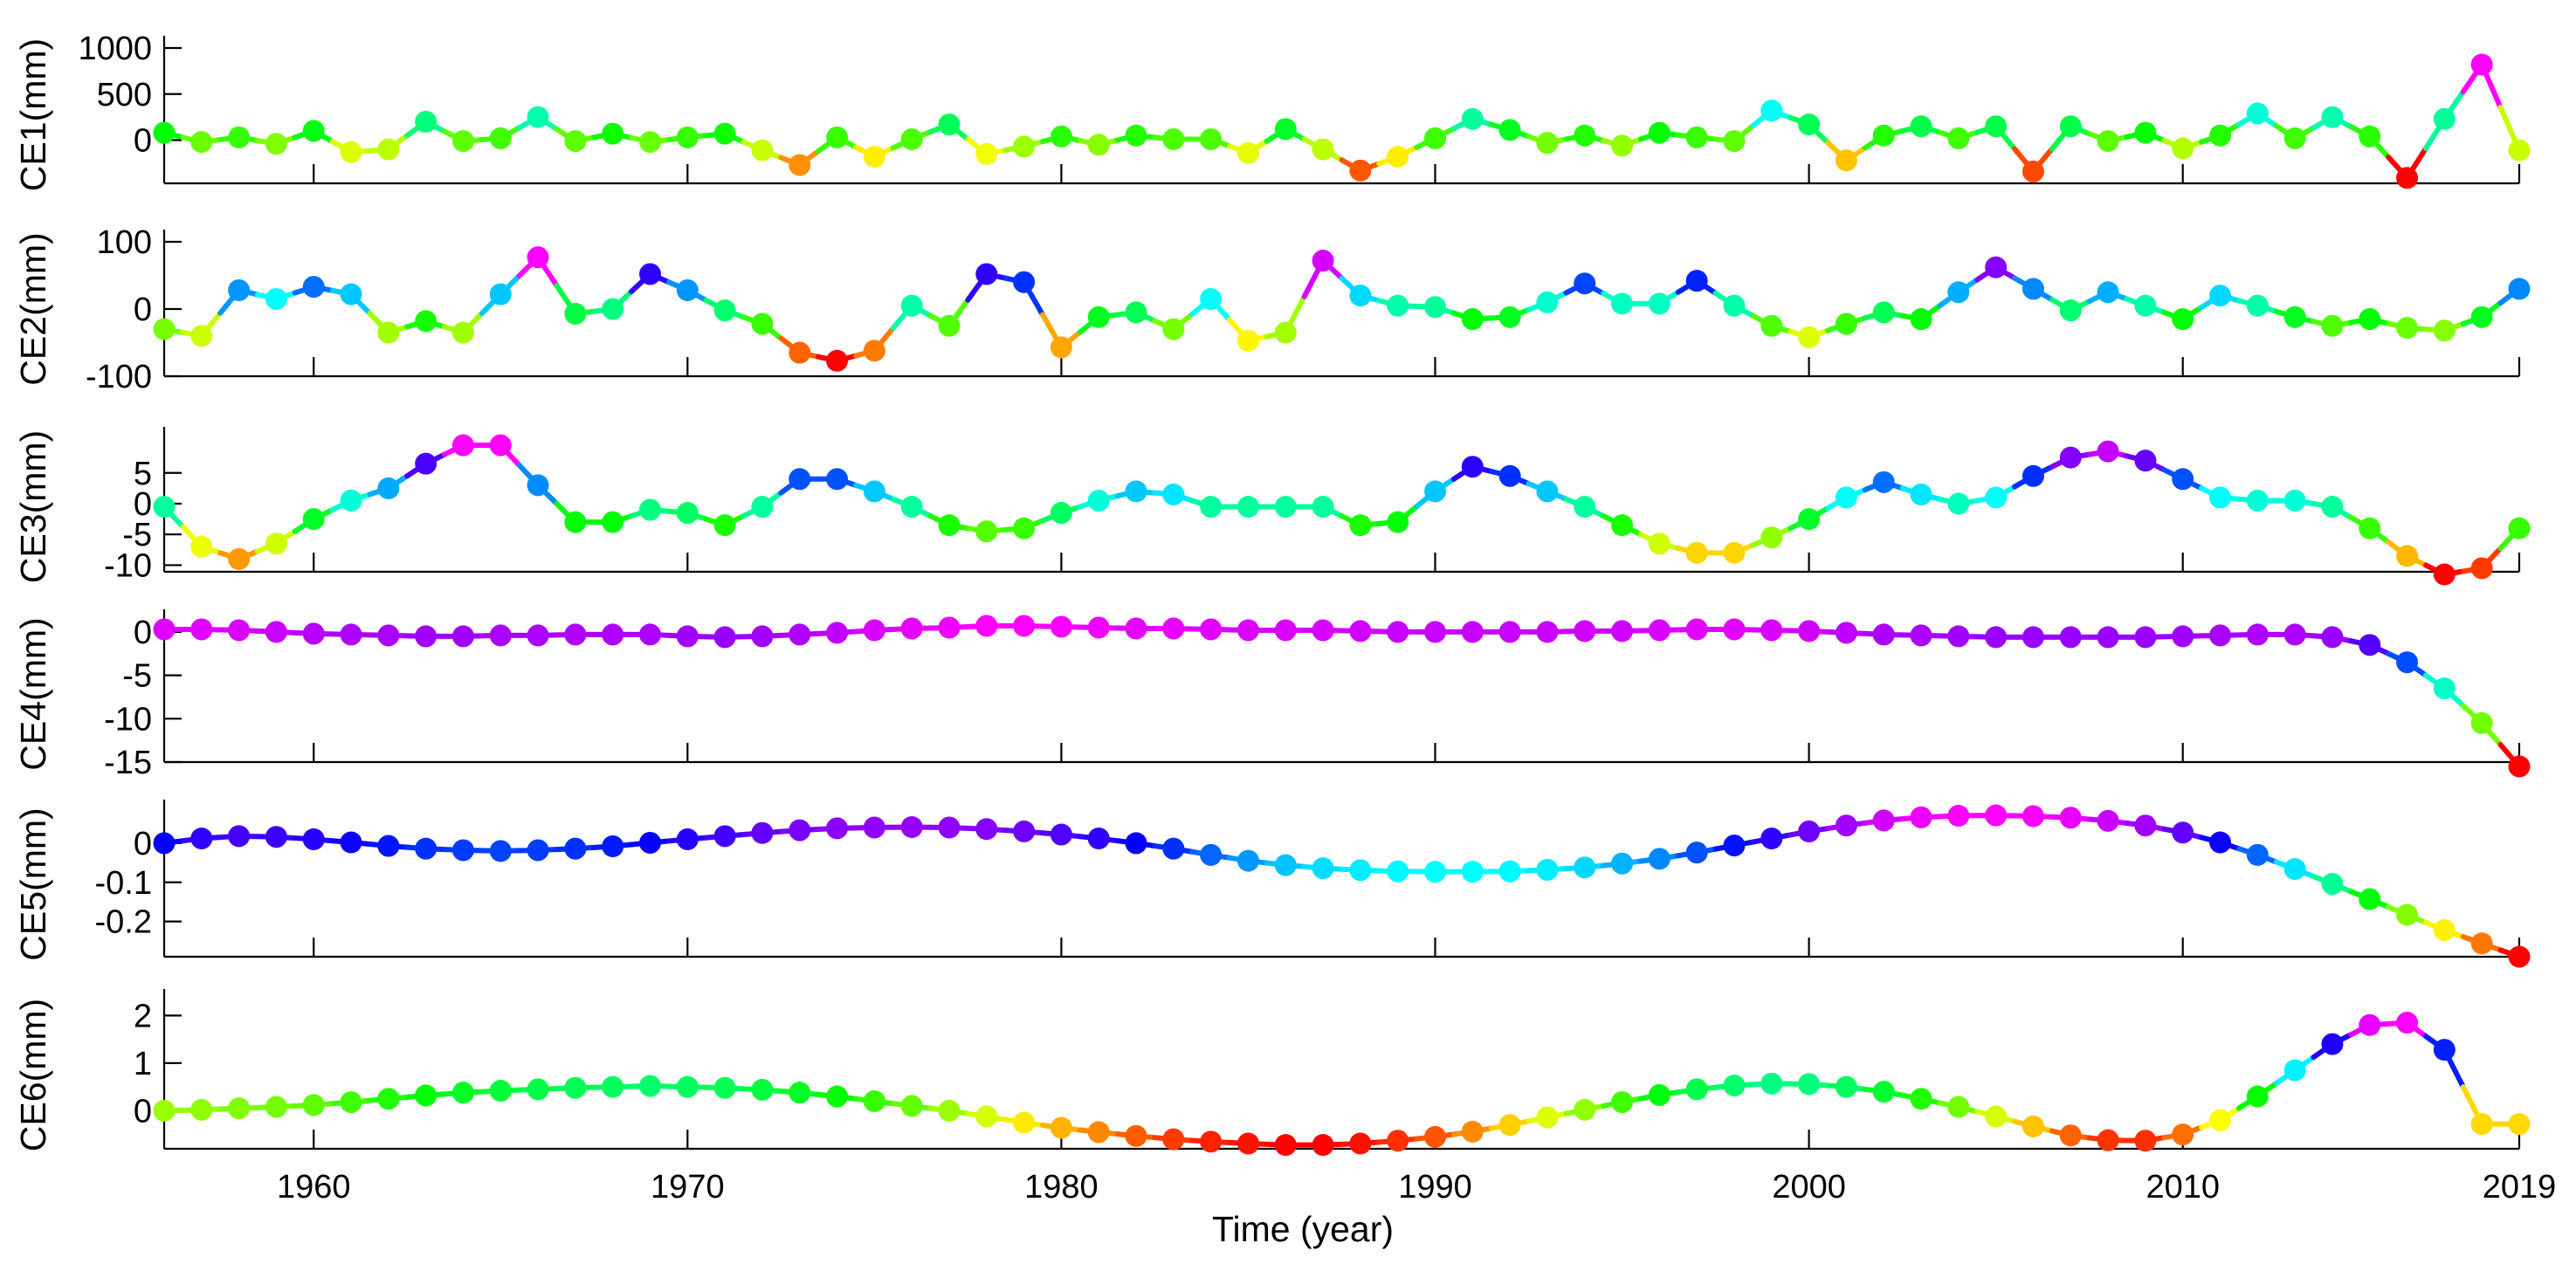 This screenshot has width=2576, height=1264. Describe the element at coordinates (1342, 1084) in the screenshot. I see `series-line-ce6` at that location.